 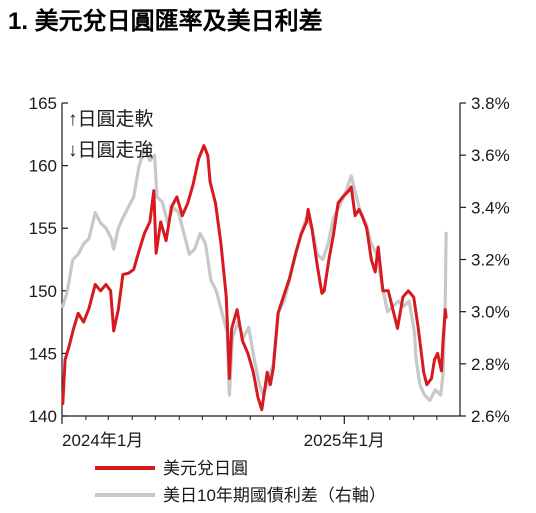 What do you see at coordinates (490, 416) in the screenshot?
I see `right-tick-label: 2.6%` at bounding box center [490, 416].